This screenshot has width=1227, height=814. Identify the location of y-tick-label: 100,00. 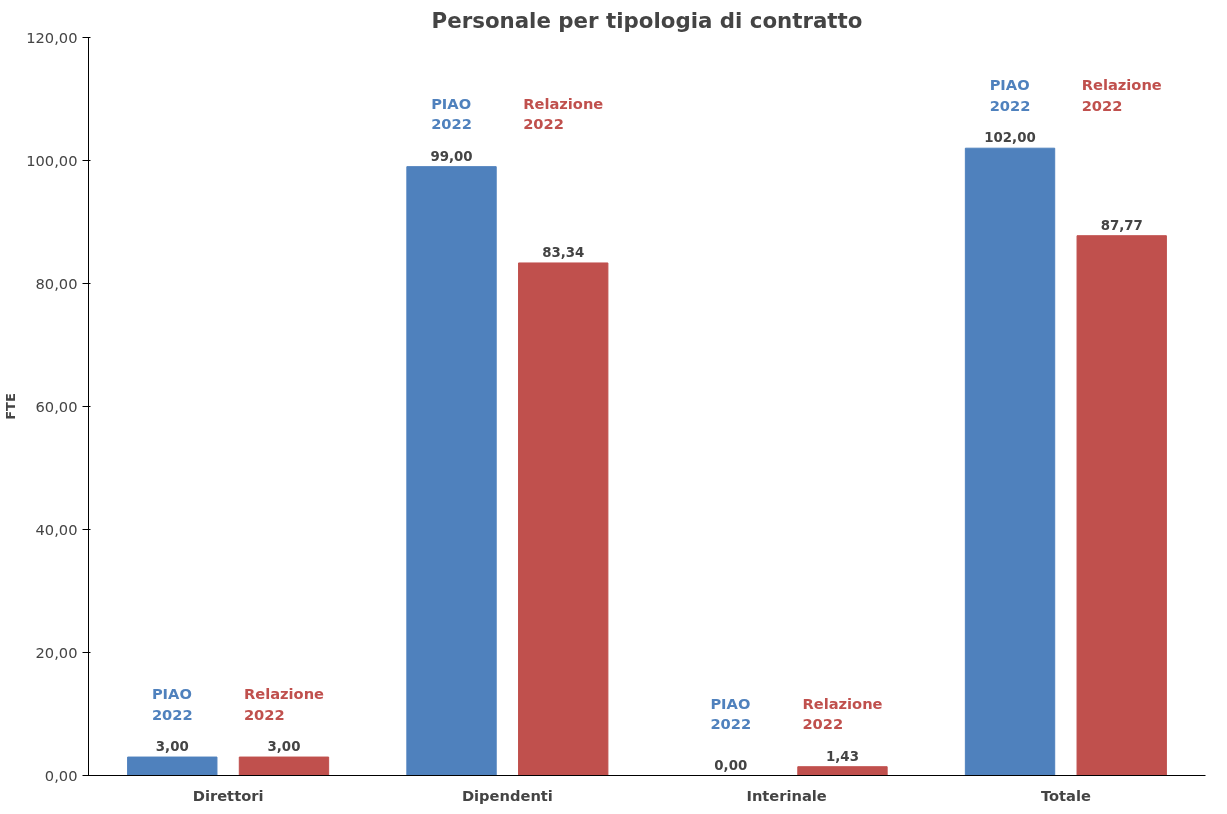
(52, 160).